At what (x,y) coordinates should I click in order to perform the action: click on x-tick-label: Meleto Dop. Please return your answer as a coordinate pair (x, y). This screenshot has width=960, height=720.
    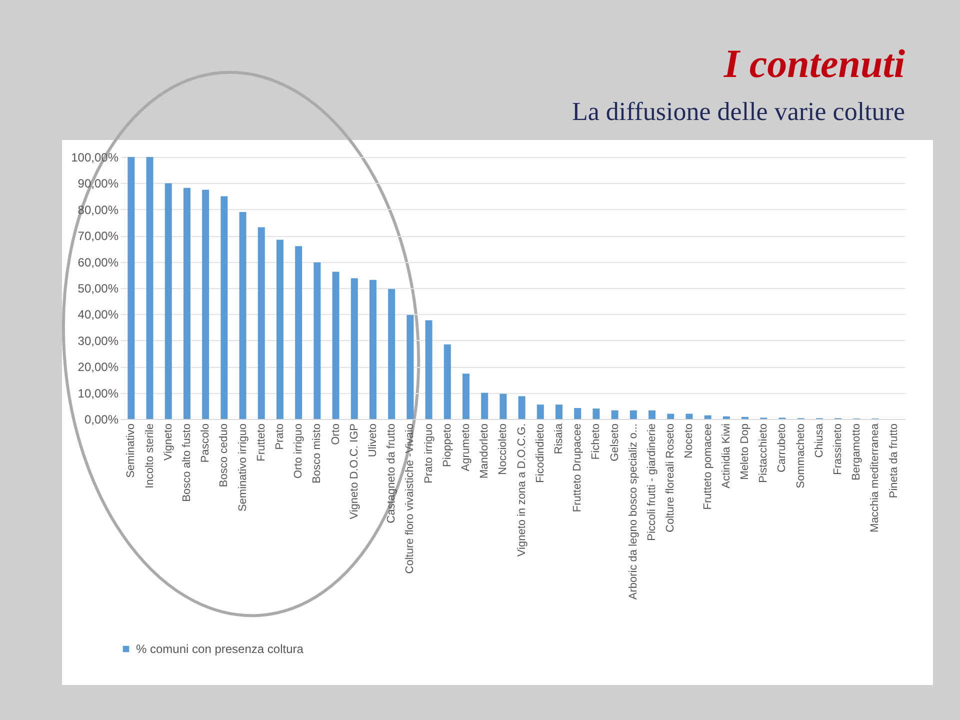
    Looking at the image, I should click on (745, 452).